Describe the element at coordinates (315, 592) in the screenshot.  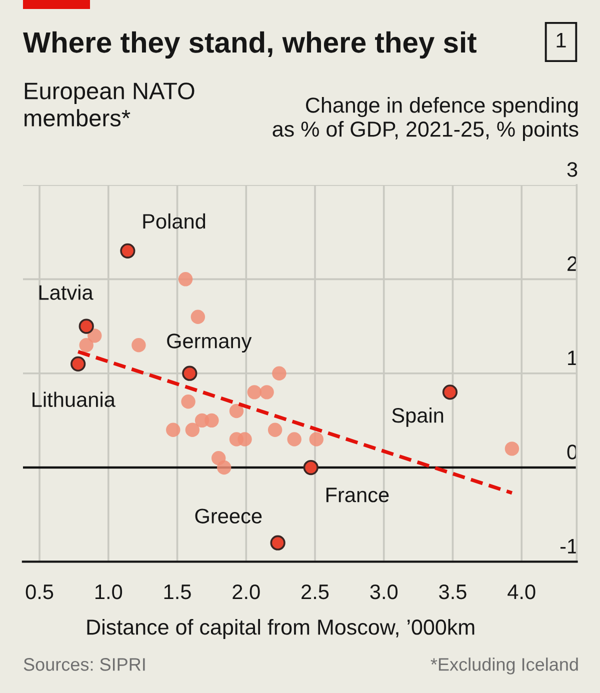
I see `x-tick-label: 2.5` at that location.